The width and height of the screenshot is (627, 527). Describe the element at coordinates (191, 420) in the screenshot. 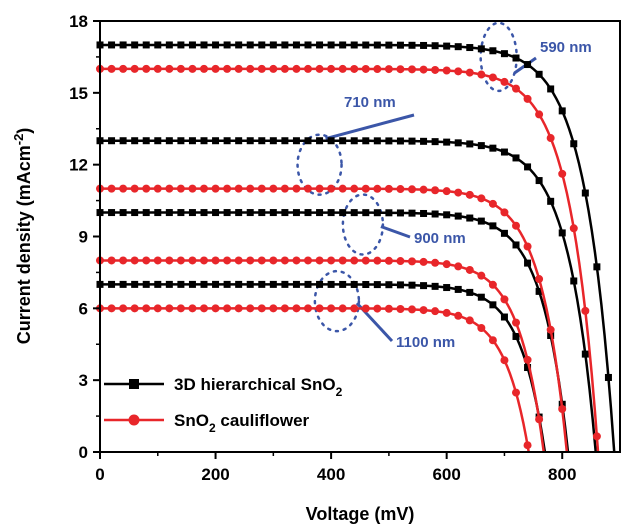

I see `legend-label-cauliflower-main: SnO` at that location.